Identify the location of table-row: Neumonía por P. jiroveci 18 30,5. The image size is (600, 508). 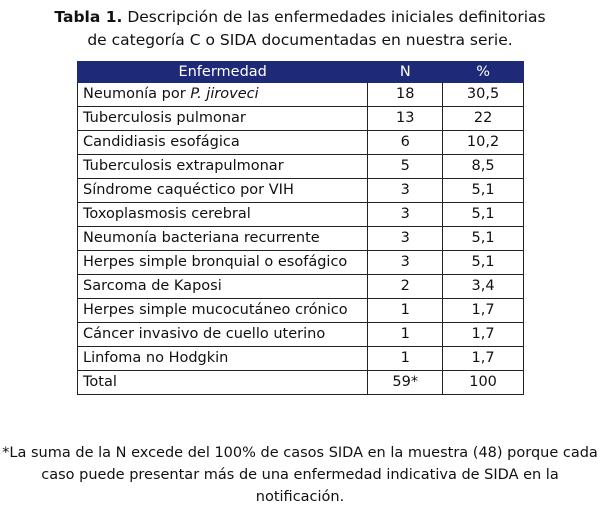
(300, 94).